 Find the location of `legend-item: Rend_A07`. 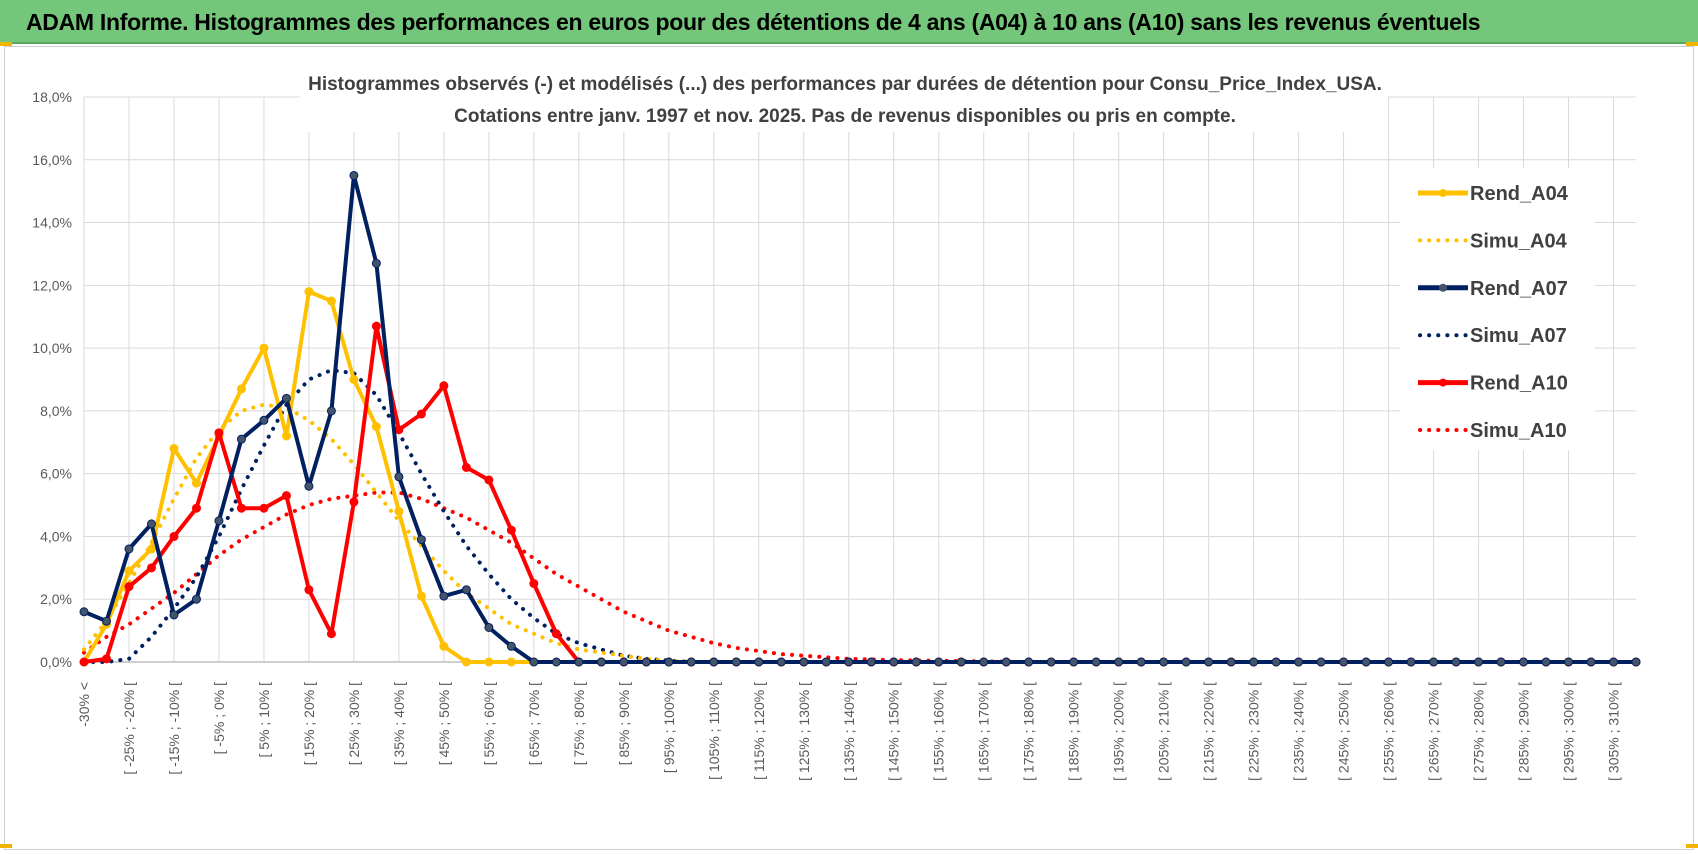

legend-item: Rend_A07 is located at coordinates (1493, 289).